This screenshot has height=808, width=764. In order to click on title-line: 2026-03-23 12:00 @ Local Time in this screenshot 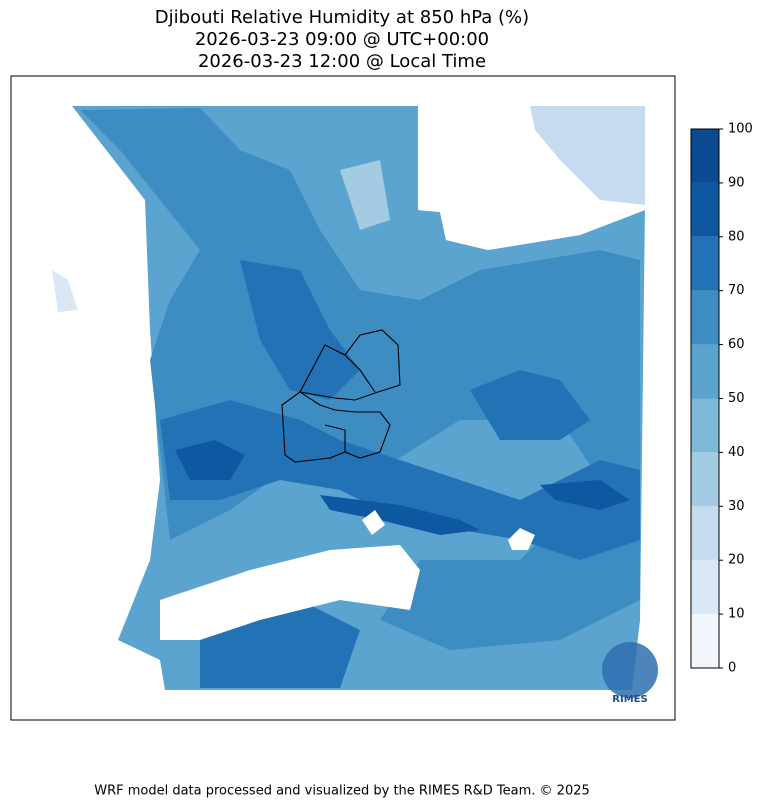, I will do `click(342, 61)`.